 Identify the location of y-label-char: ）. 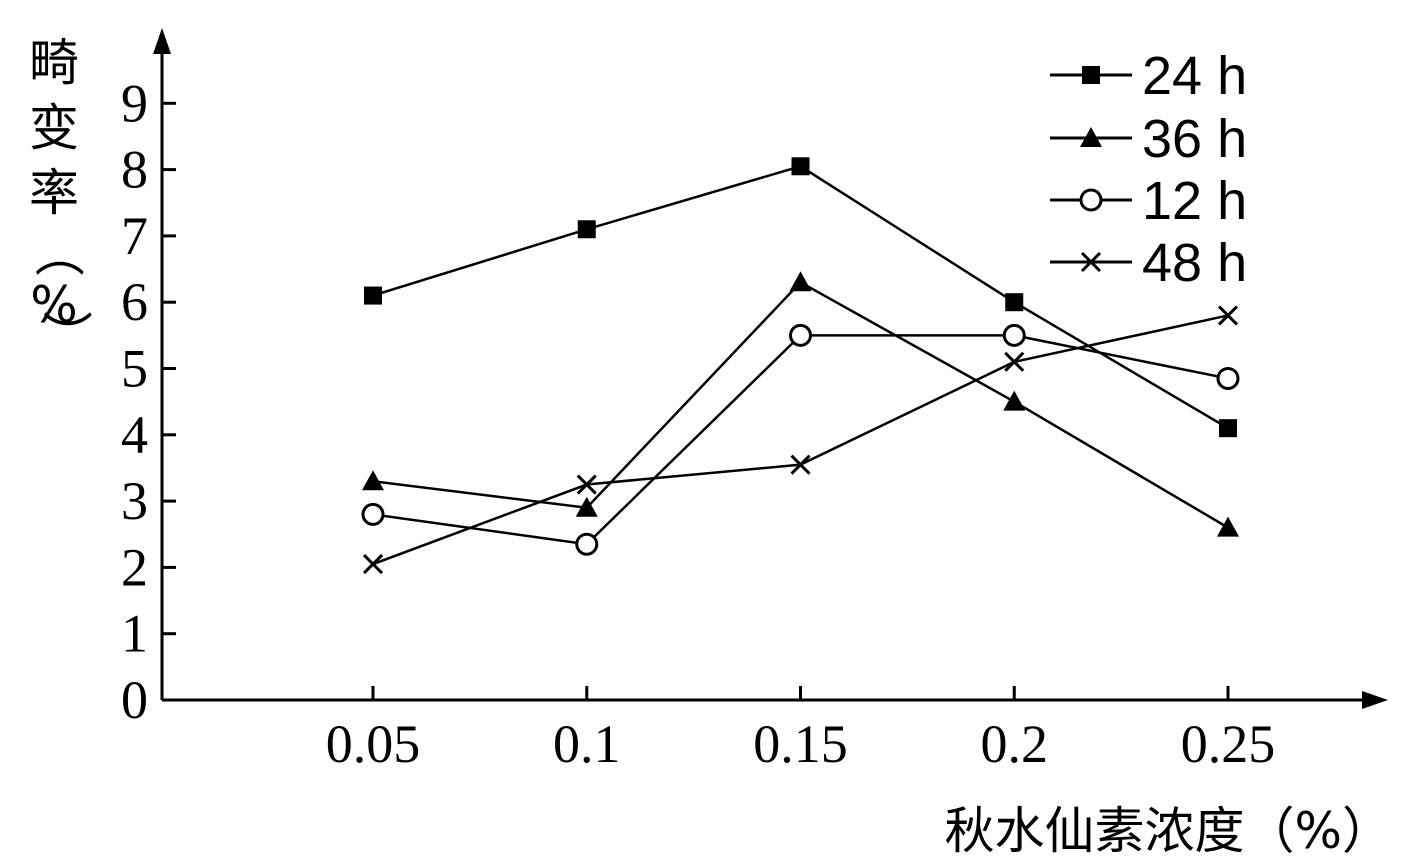
(66, 335).